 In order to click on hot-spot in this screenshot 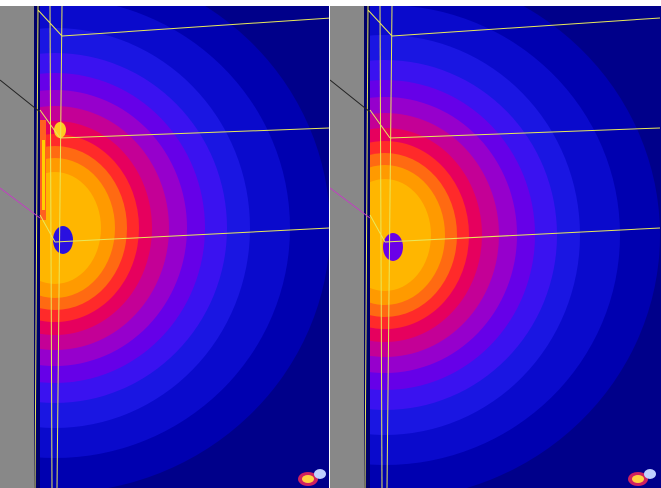, I will do `click(60, 130)`.